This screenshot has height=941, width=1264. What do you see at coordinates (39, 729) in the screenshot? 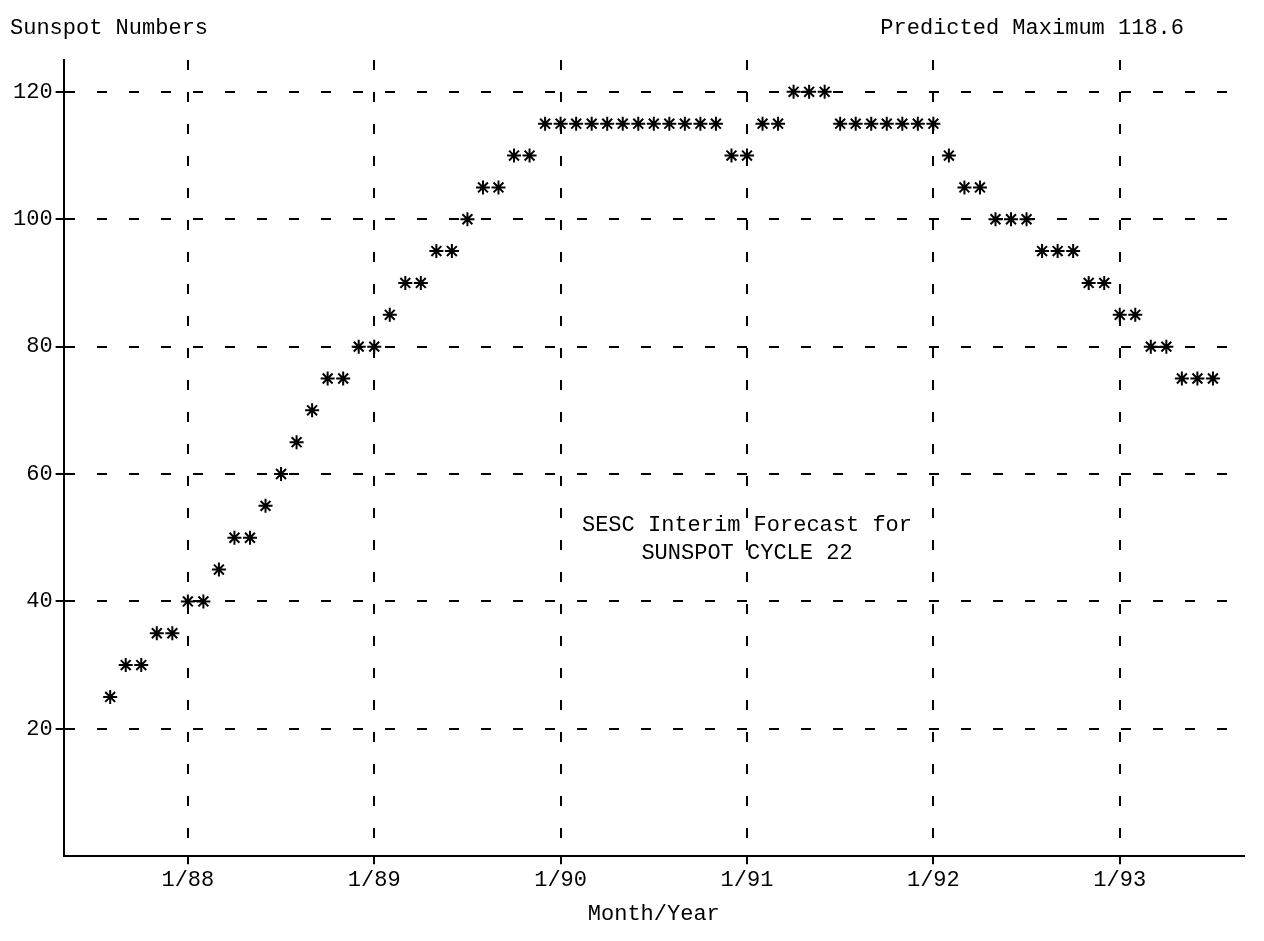
I see `y-tick-label: 20` at bounding box center [39, 729].